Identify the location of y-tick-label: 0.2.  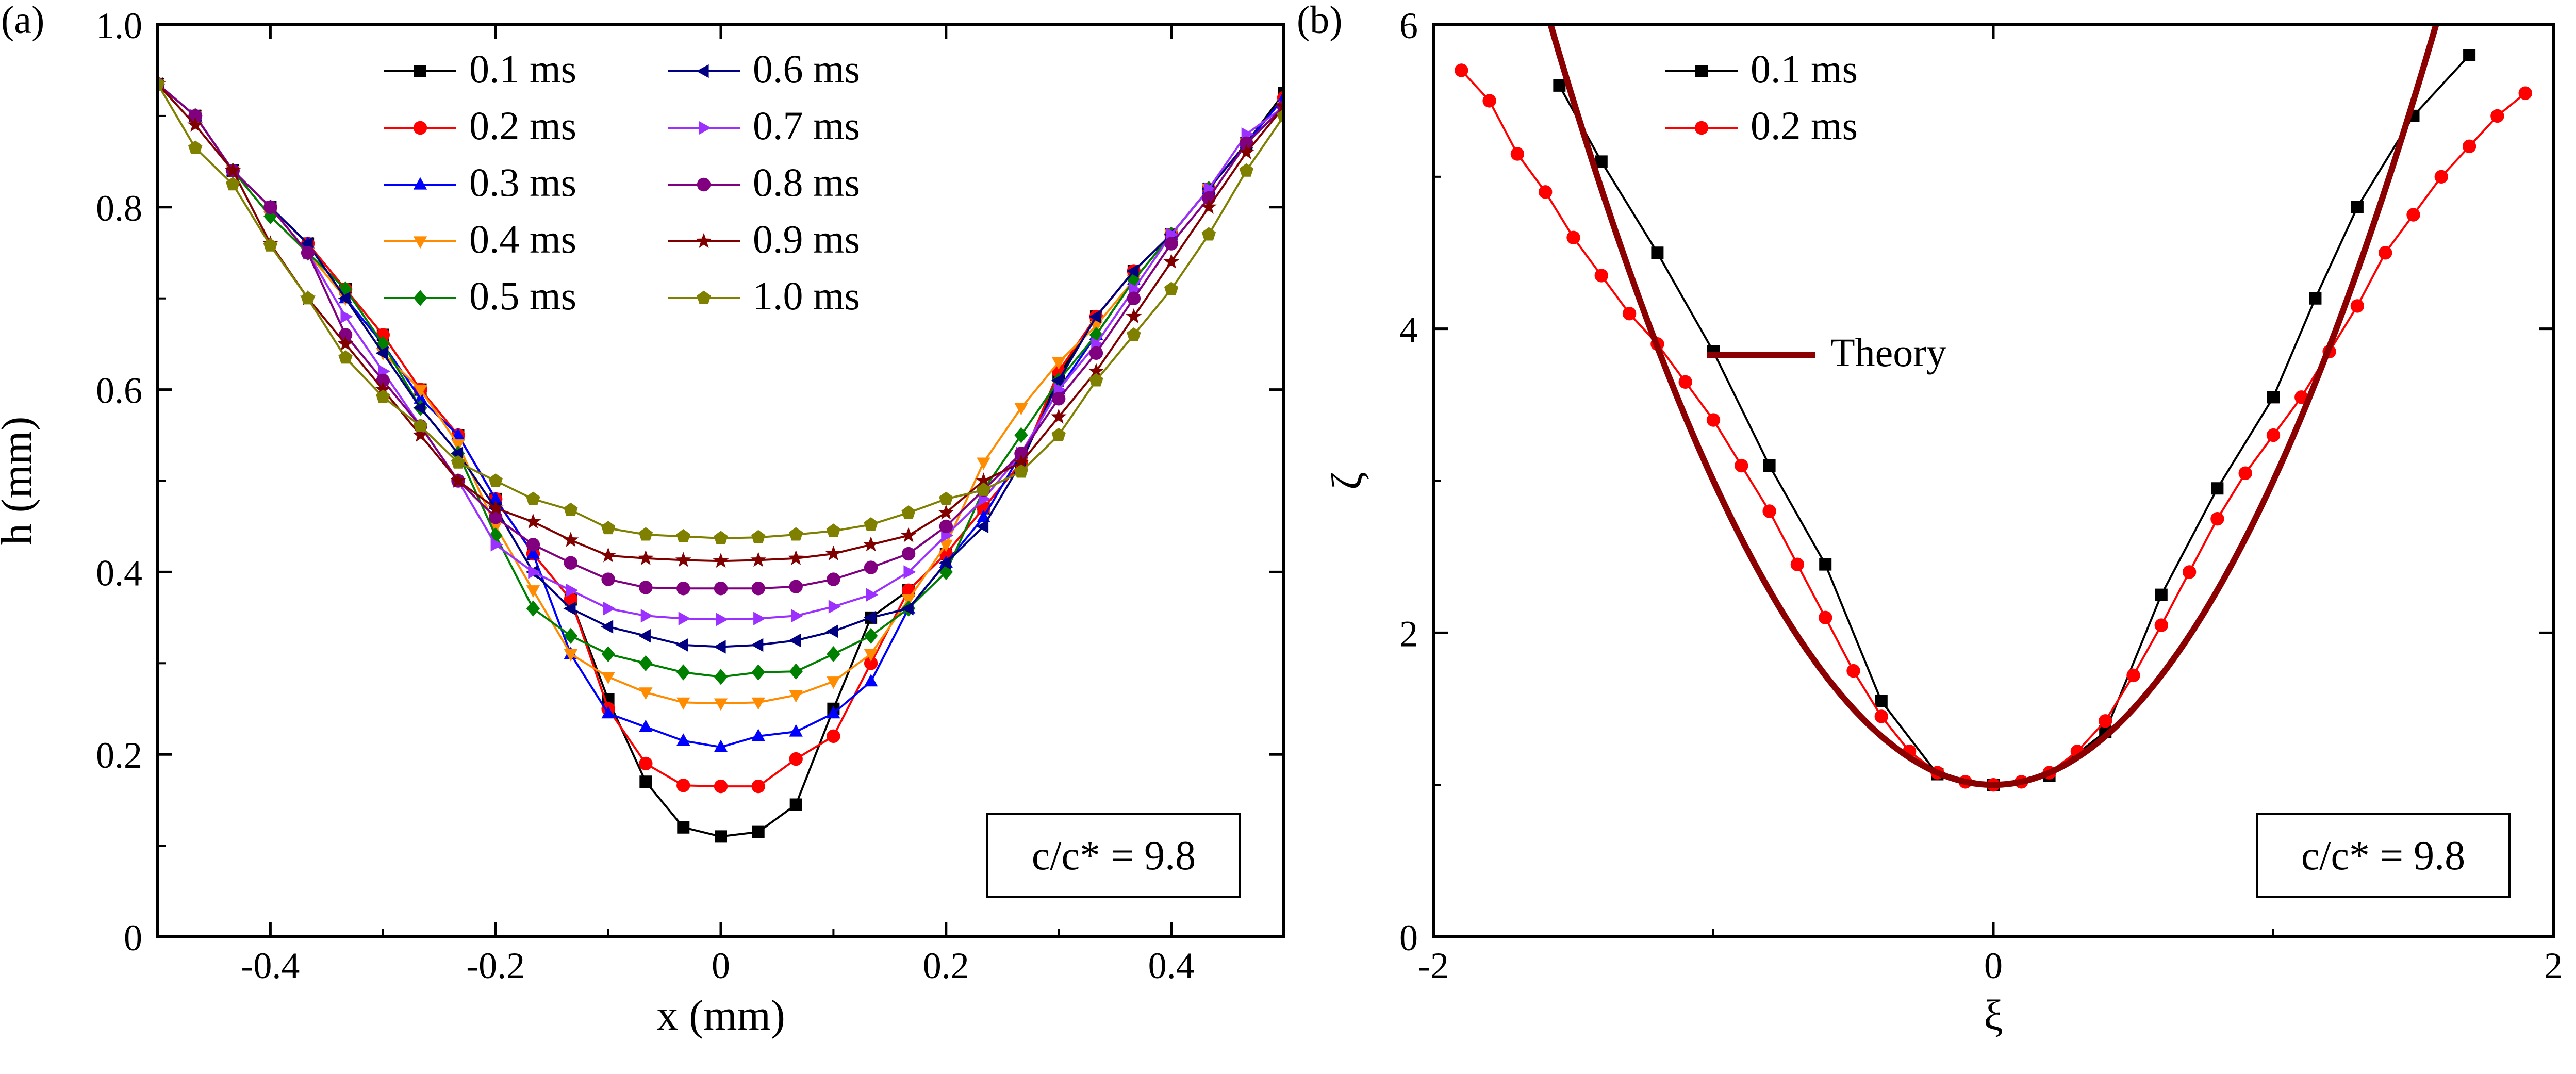
(119, 755).